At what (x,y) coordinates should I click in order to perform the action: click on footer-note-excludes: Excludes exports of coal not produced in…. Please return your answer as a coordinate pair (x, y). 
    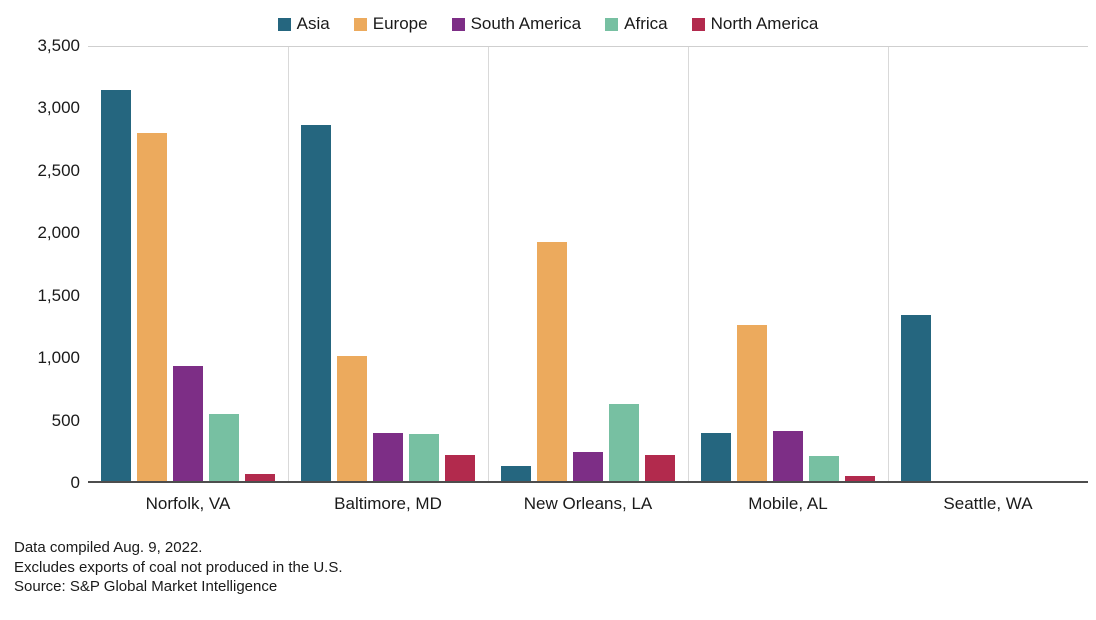
    Looking at the image, I should click on (178, 567).